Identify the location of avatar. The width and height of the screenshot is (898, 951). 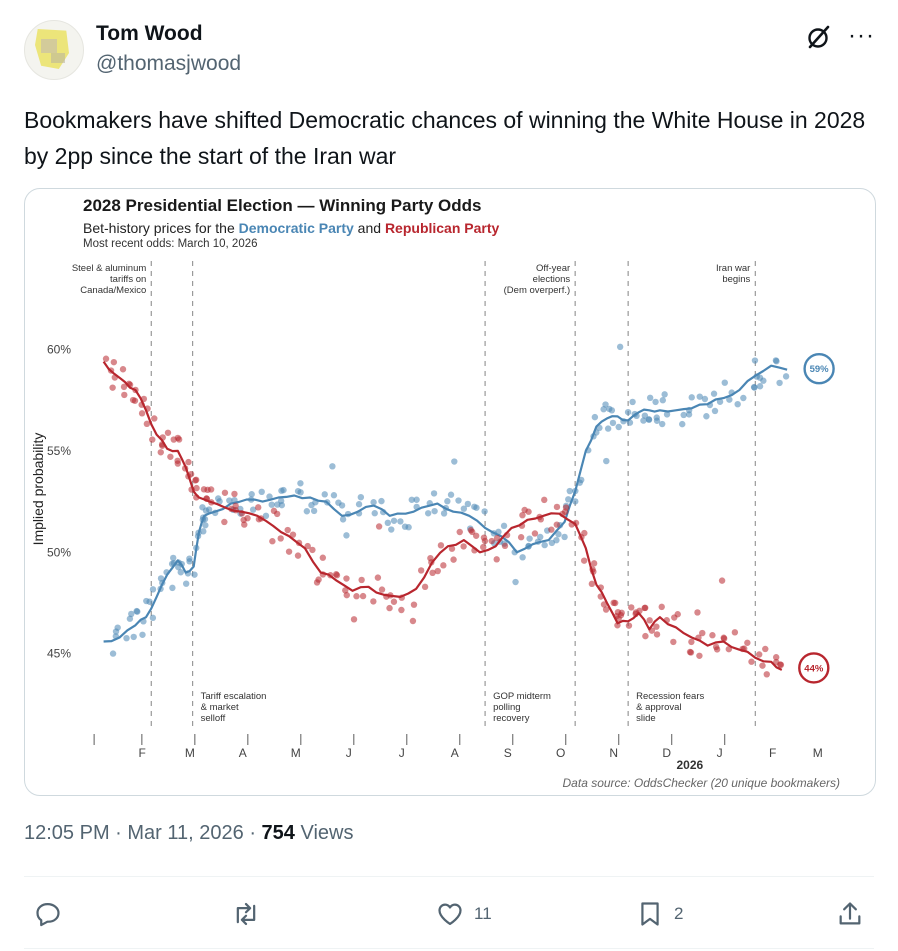
(54, 50).